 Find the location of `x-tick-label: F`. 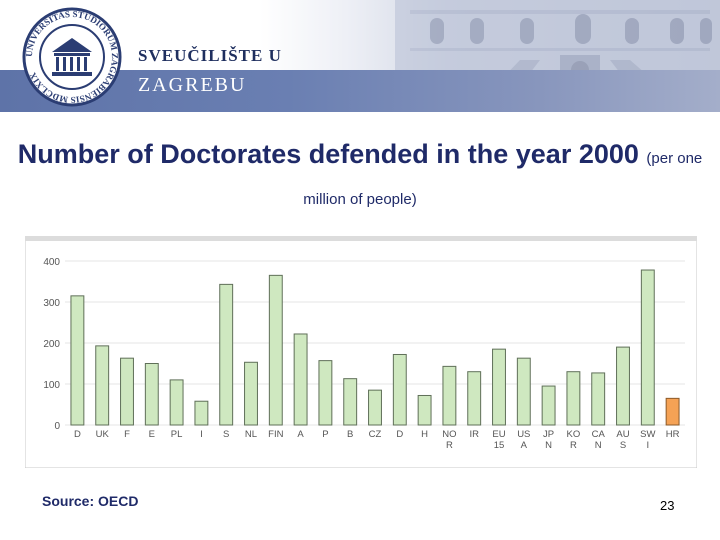

x-tick-label: F is located at coordinates (127, 434).